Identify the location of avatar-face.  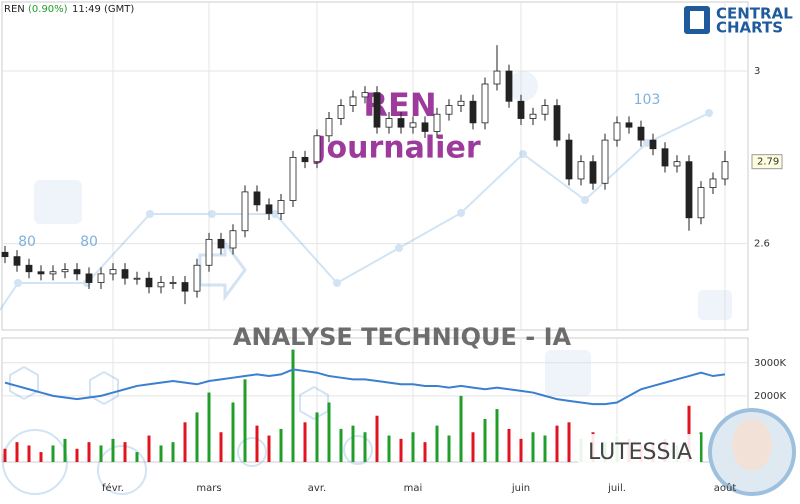
(752, 445).